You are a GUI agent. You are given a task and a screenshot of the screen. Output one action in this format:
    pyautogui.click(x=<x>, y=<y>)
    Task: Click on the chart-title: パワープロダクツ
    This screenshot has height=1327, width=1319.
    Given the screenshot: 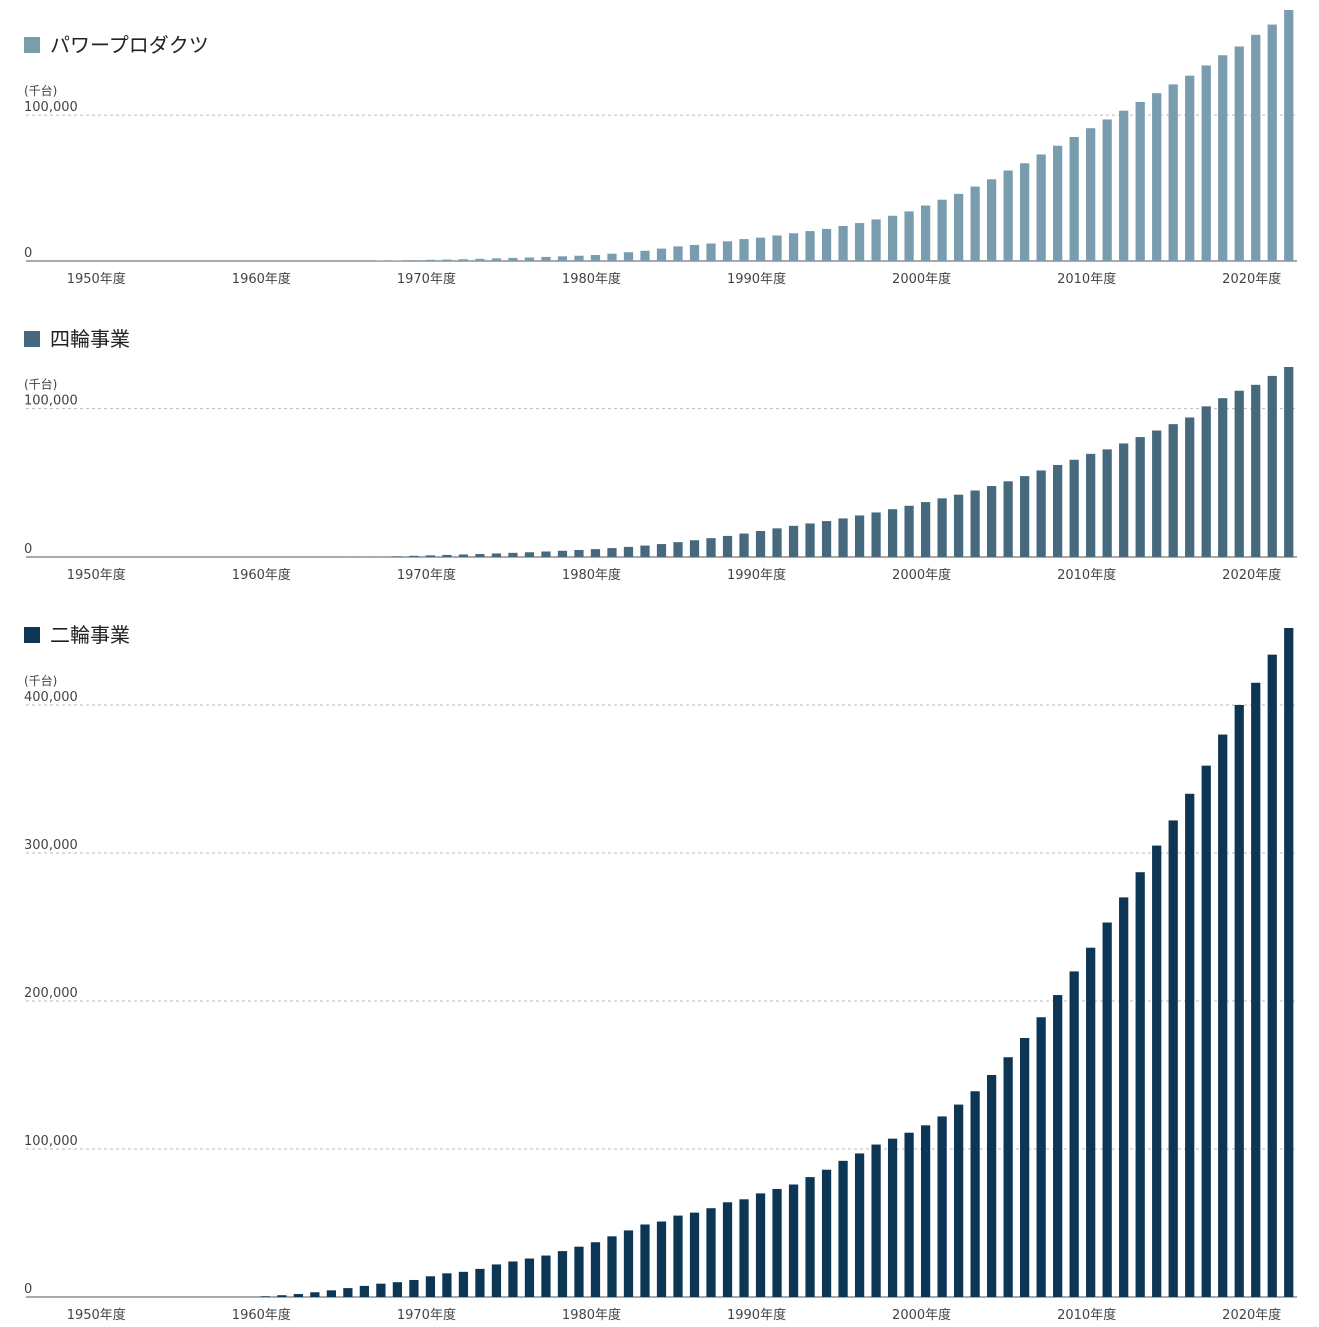 What is the action you would take?
    pyautogui.click(x=129, y=45)
    